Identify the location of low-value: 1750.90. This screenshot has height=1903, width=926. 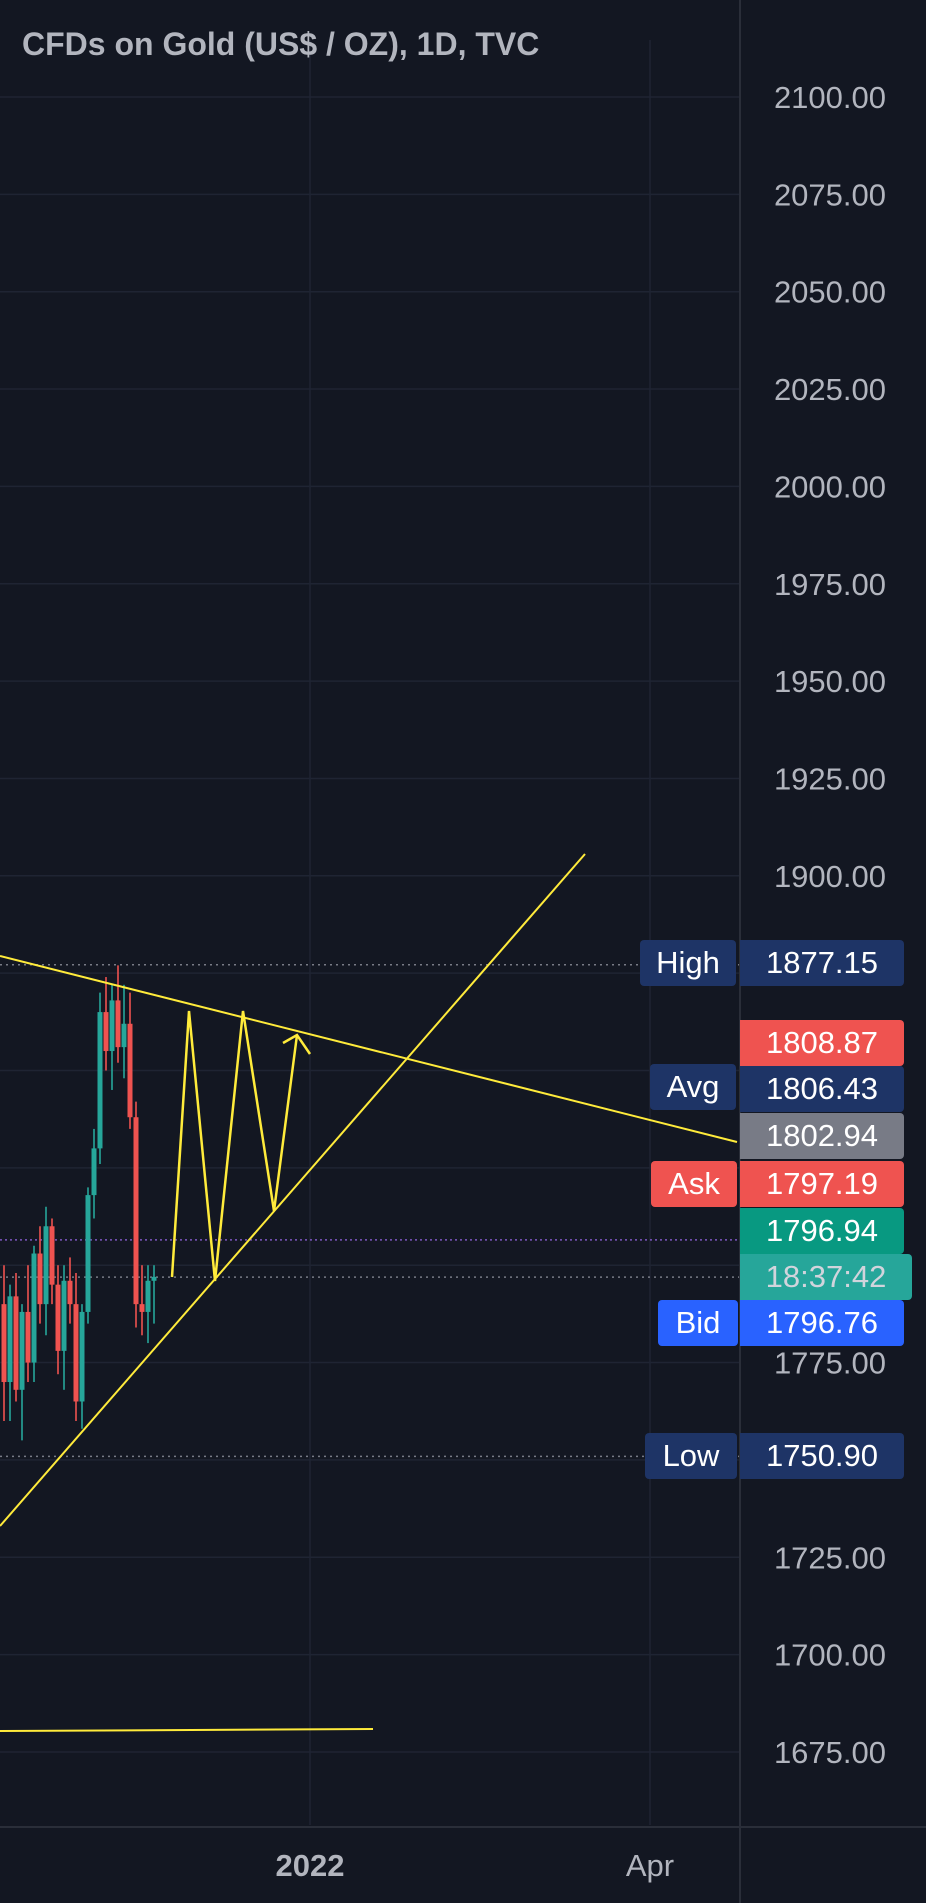
(822, 1456).